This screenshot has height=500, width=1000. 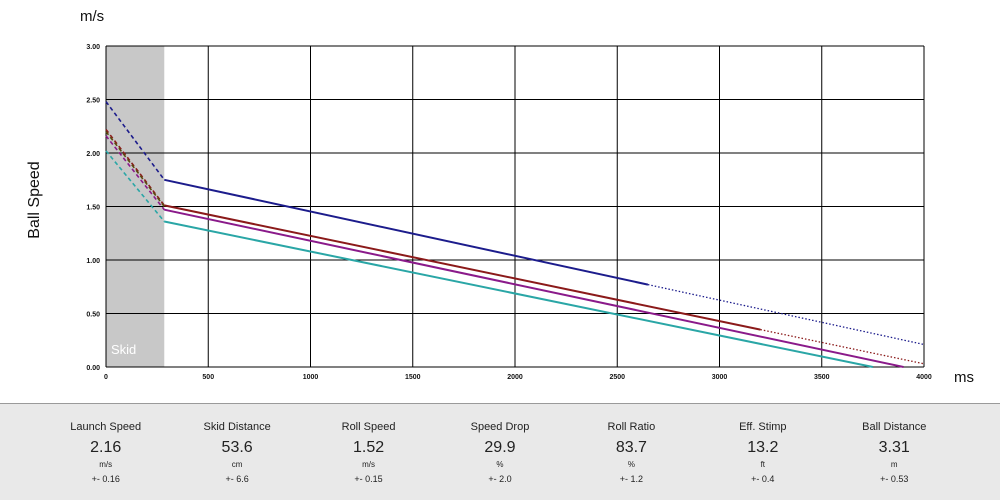 What do you see at coordinates (964, 377) in the screenshot?
I see `x-axis-unit: ms` at bounding box center [964, 377].